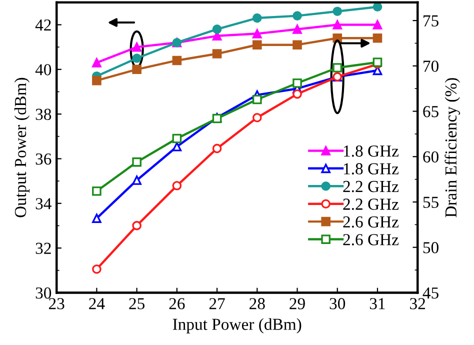 The width and height of the screenshot is (474, 345). I want to click on x-tick-label: 23, so click(56, 304).